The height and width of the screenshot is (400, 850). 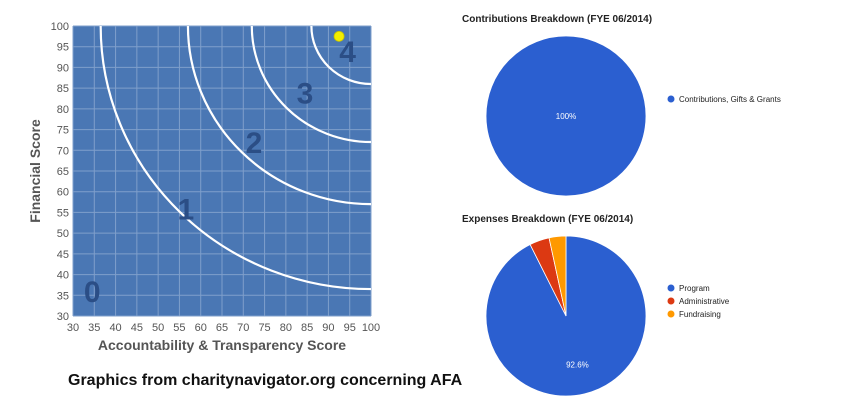 I want to click on legend-label: Program, so click(x=694, y=288).